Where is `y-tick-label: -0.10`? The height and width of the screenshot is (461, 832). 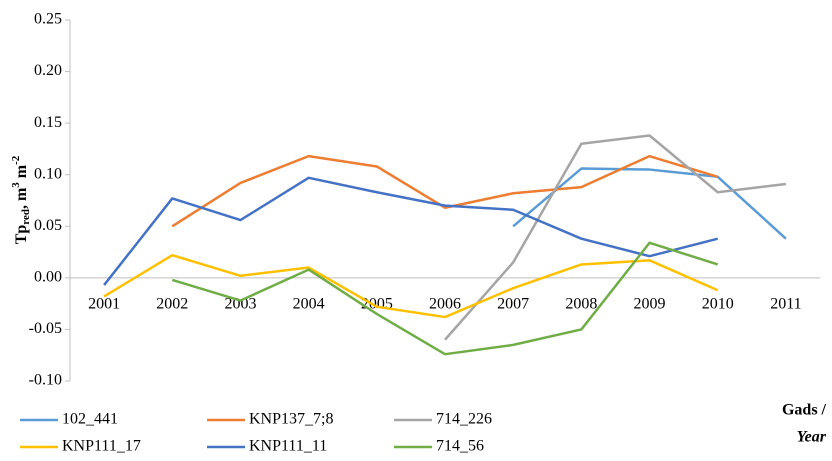 y-tick-label: -0.10 is located at coordinates (45, 380).